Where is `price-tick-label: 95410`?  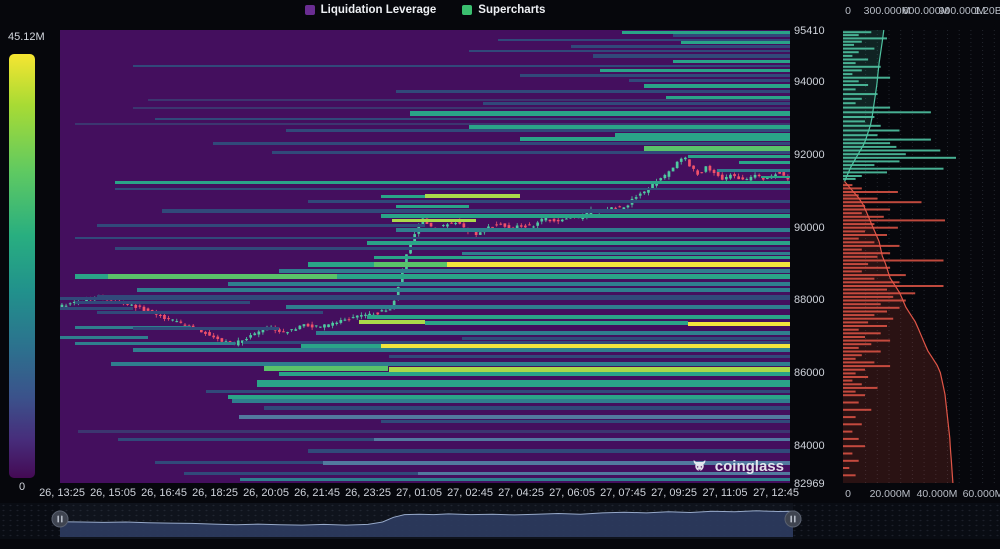 price-tick-label: 95410 is located at coordinates (809, 31).